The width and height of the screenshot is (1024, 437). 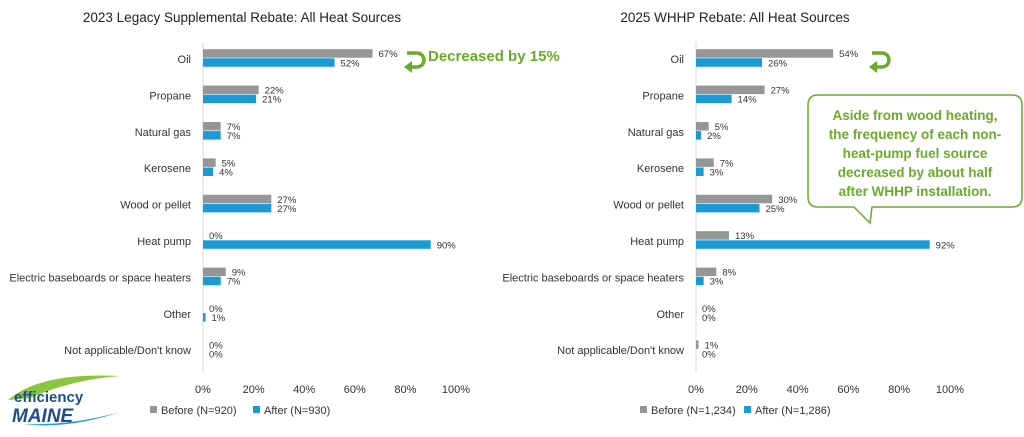 What do you see at coordinates (748, 100) in the screenshot?
I see `data-label: 14%` at bounding box center [748, 100].